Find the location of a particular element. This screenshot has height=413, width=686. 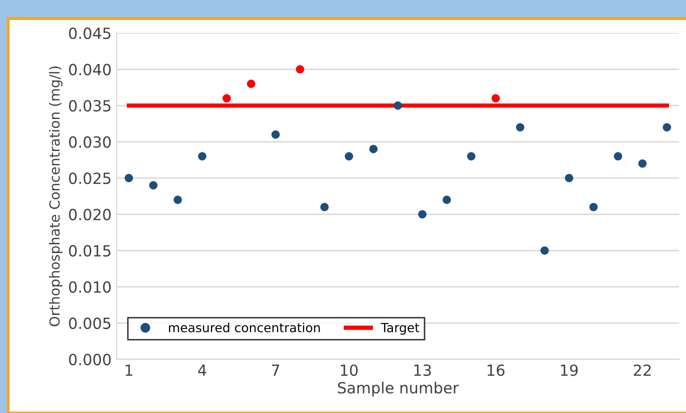

y-tick-label: 0.015 is located at coordinates (89, 251).